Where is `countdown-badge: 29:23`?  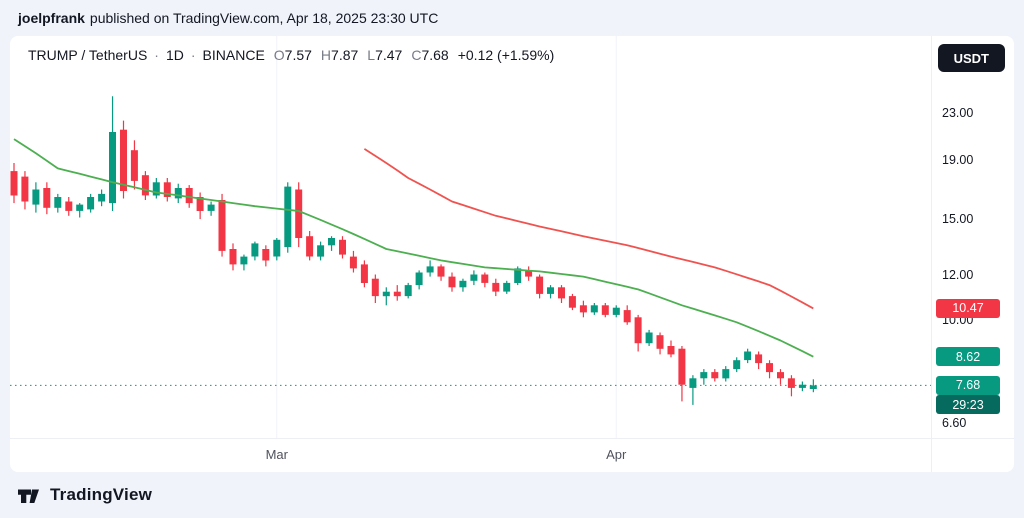 countdown-badge: 29:23 is located at coordinates (968, 405).